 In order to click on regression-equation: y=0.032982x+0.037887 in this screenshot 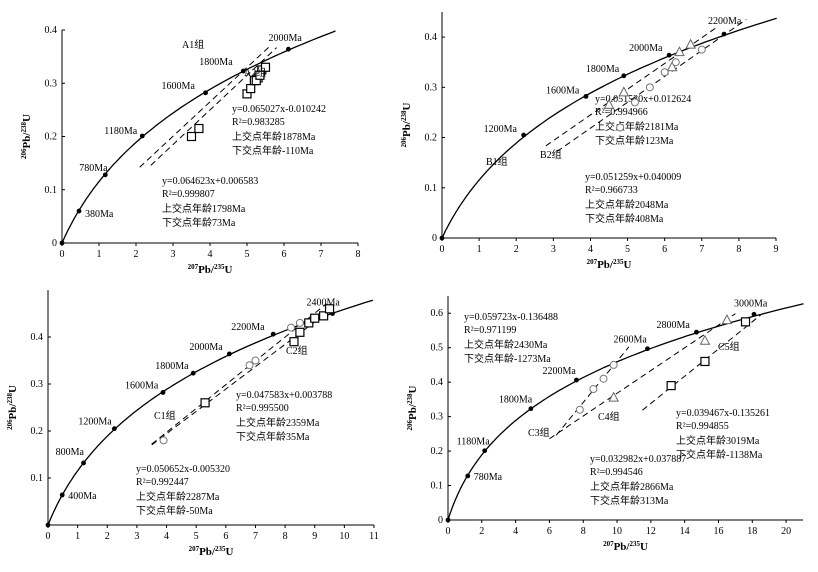, I will do `click(638, 459)`.